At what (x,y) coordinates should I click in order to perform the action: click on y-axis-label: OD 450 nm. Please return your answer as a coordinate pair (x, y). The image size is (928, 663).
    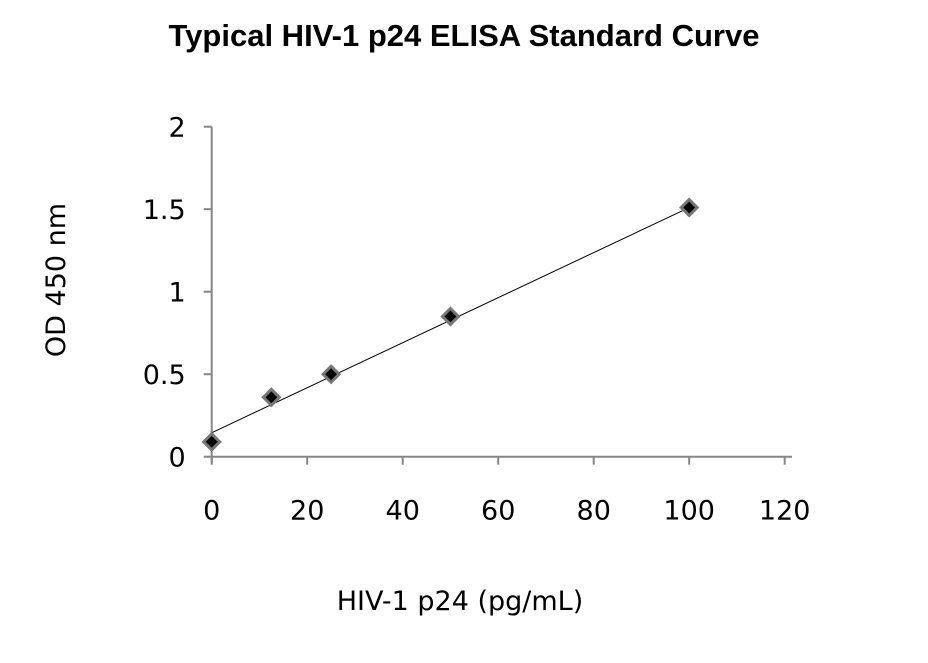
    Looking at the image, I should click on (56, 280).